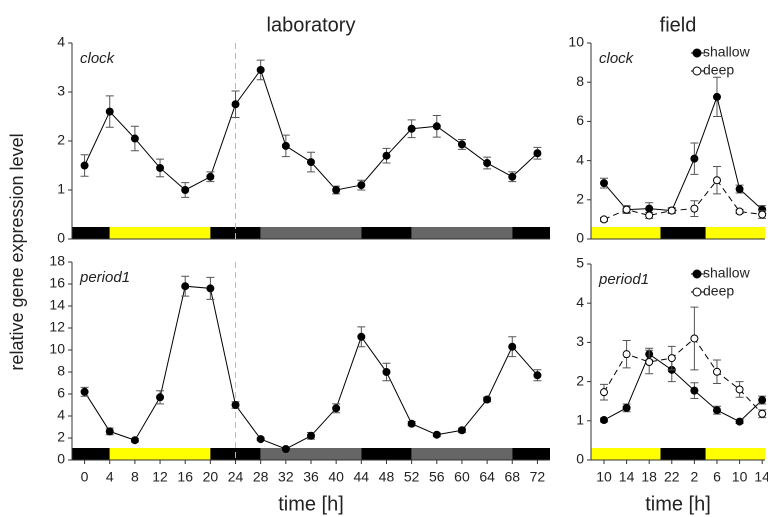 The height and width of the screenshot is (517, 768). Describe the element at coordinates (236, 477) in the screenshot. I see `x-tick-label: 24` at that location.